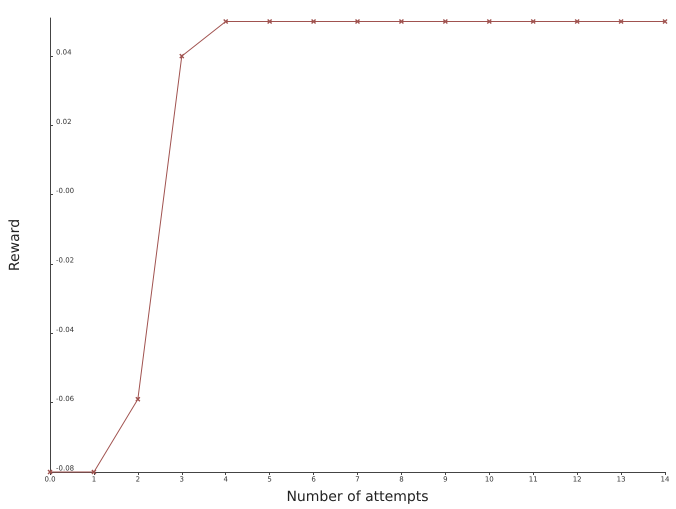  Describe the element at coordinates (15, 245) in the screenshot. I see `y-axis-title: Reward` at that location.